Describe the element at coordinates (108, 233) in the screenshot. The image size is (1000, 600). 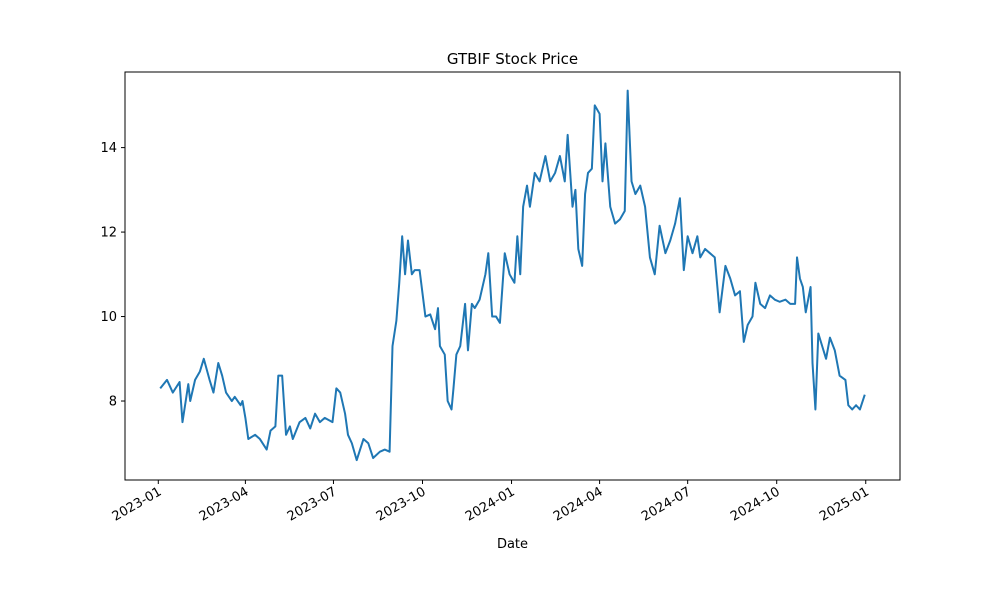
I see `y-tick-label: 12` at that location.